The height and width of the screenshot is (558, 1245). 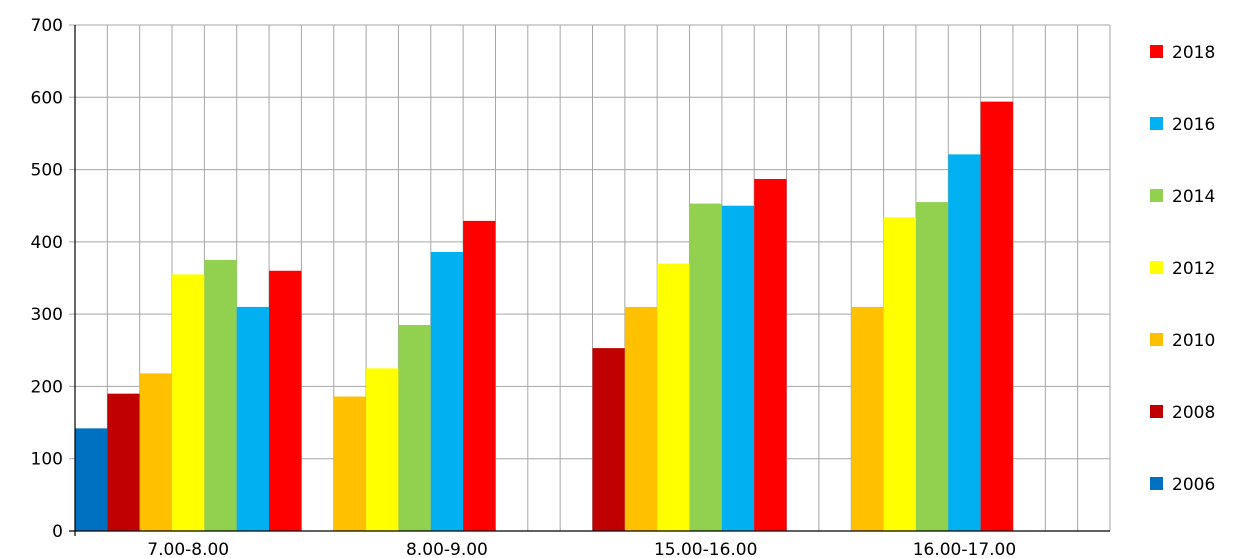 I want to click on legend-swatch-2018, so click(x=1156, y=51).